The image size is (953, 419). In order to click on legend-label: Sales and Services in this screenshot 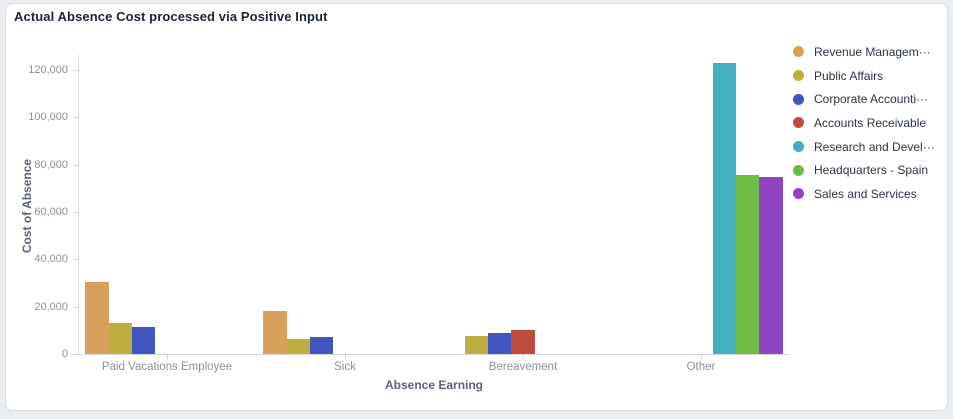, I will do `click(865, 193)`.